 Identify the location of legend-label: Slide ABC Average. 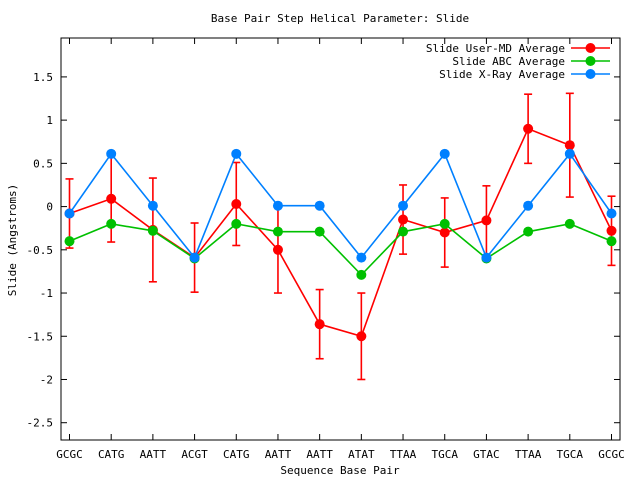
(508, 61).